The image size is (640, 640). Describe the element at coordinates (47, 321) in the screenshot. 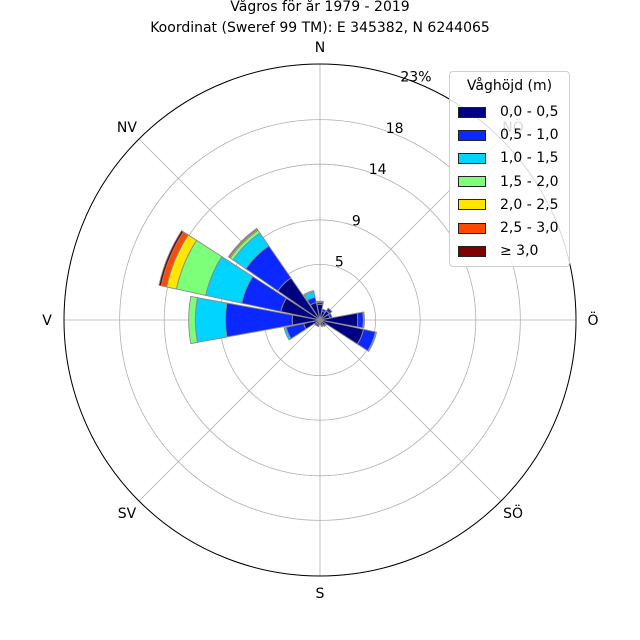

I see `direction-label: V` at that location.